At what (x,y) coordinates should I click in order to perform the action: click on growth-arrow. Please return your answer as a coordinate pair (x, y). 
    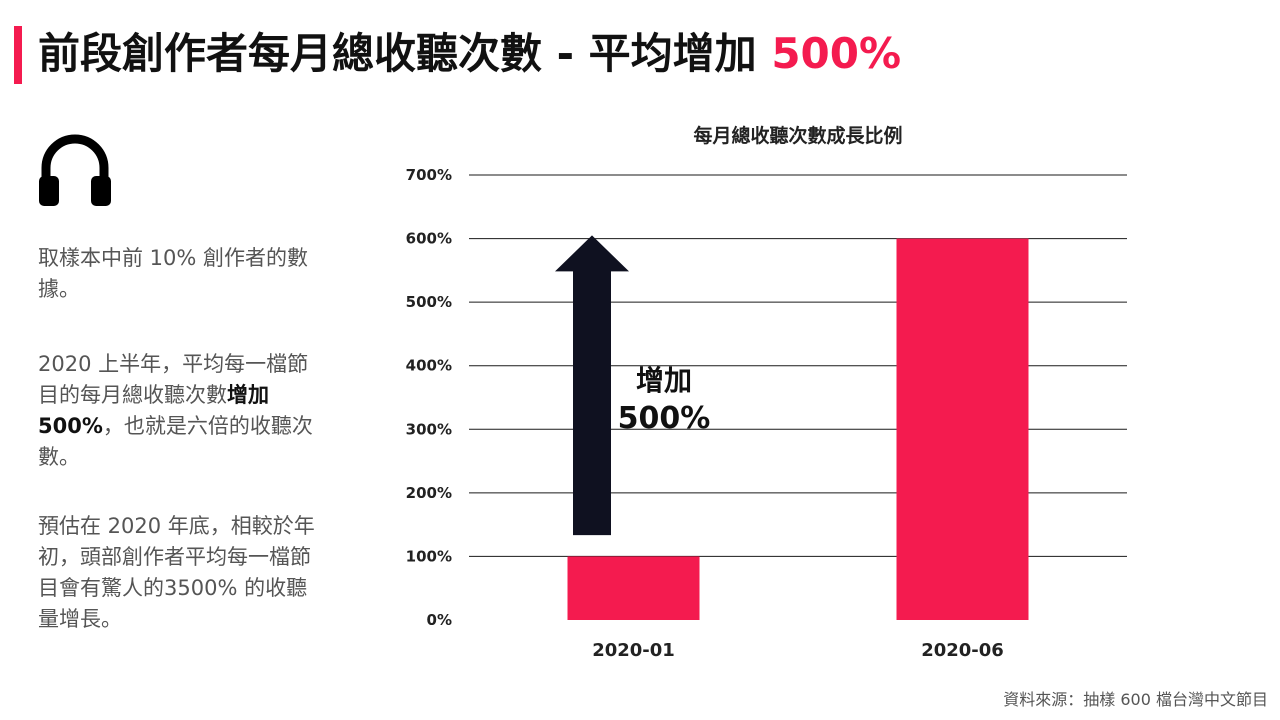
    Looking at the image, I should click on (592, 385).